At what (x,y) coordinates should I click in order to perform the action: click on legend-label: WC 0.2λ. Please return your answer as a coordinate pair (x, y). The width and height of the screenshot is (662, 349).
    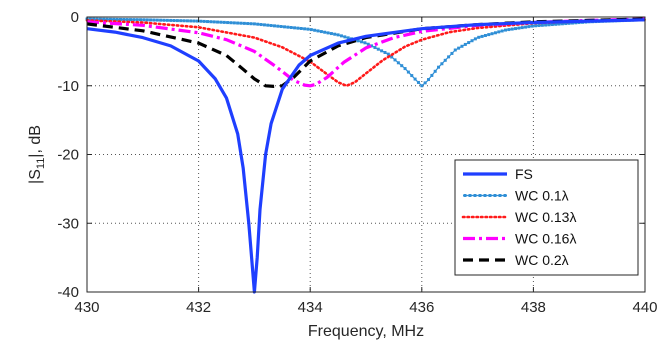
    Looking at the image, I should click on (542, 260).